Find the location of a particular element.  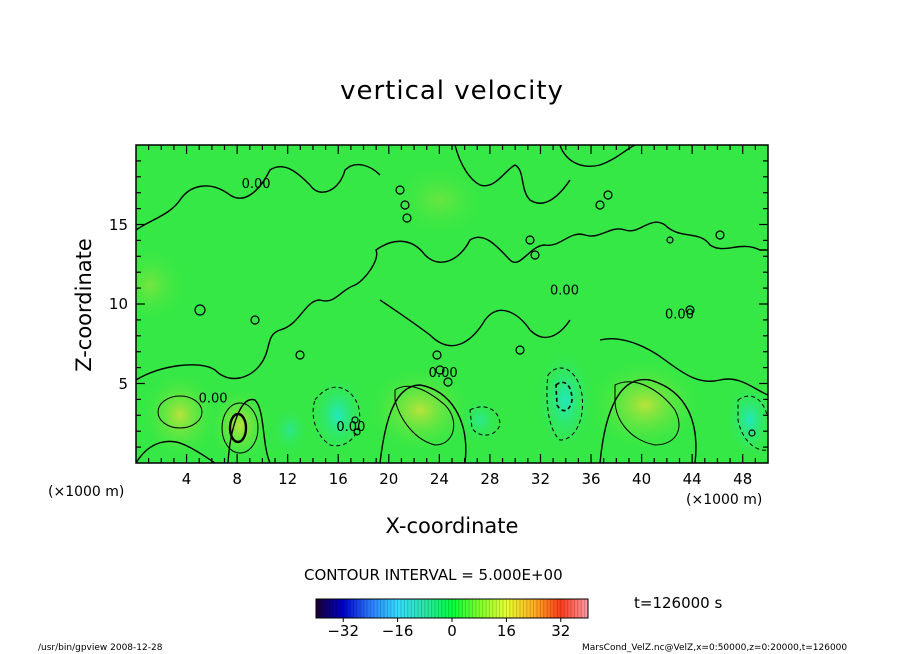

x-tick-label: 8 is located at coordinates (237, 479).